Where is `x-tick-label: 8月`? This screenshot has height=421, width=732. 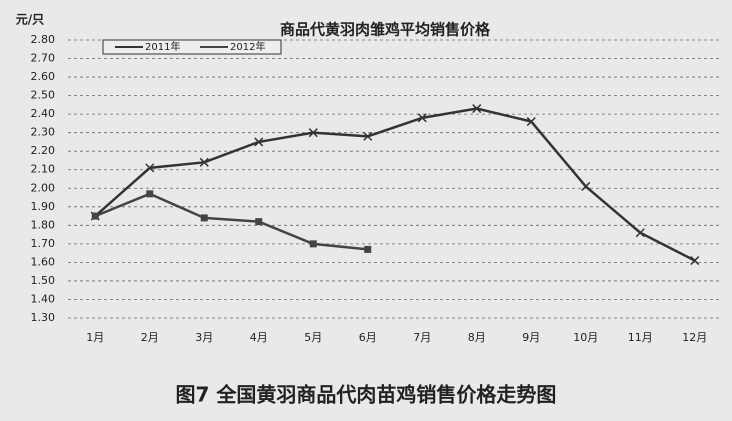 x-tick-label: 8月 is located at coordinates (477, 337).